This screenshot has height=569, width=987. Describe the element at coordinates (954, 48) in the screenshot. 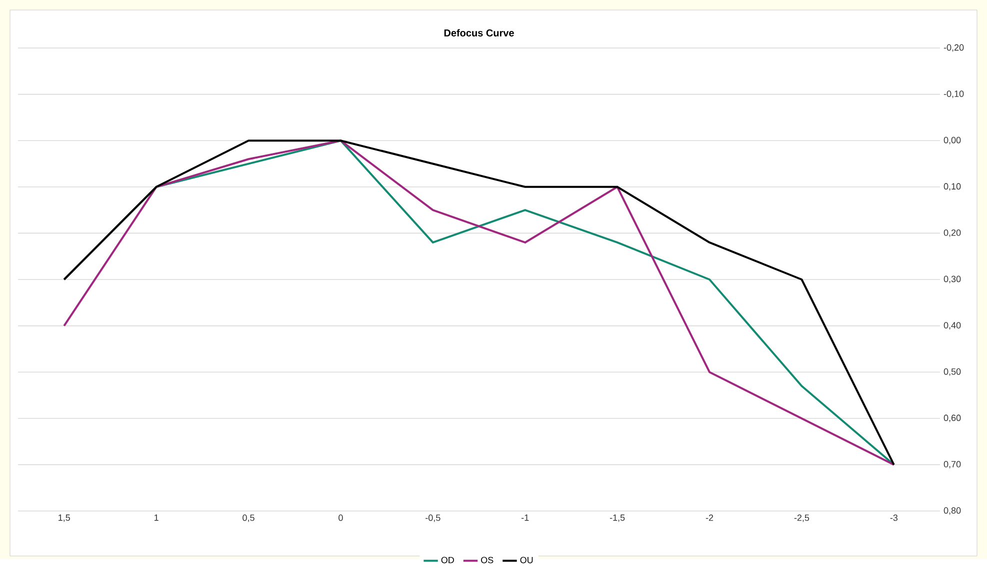

I see `y-tick-label: -0,20` at that location.